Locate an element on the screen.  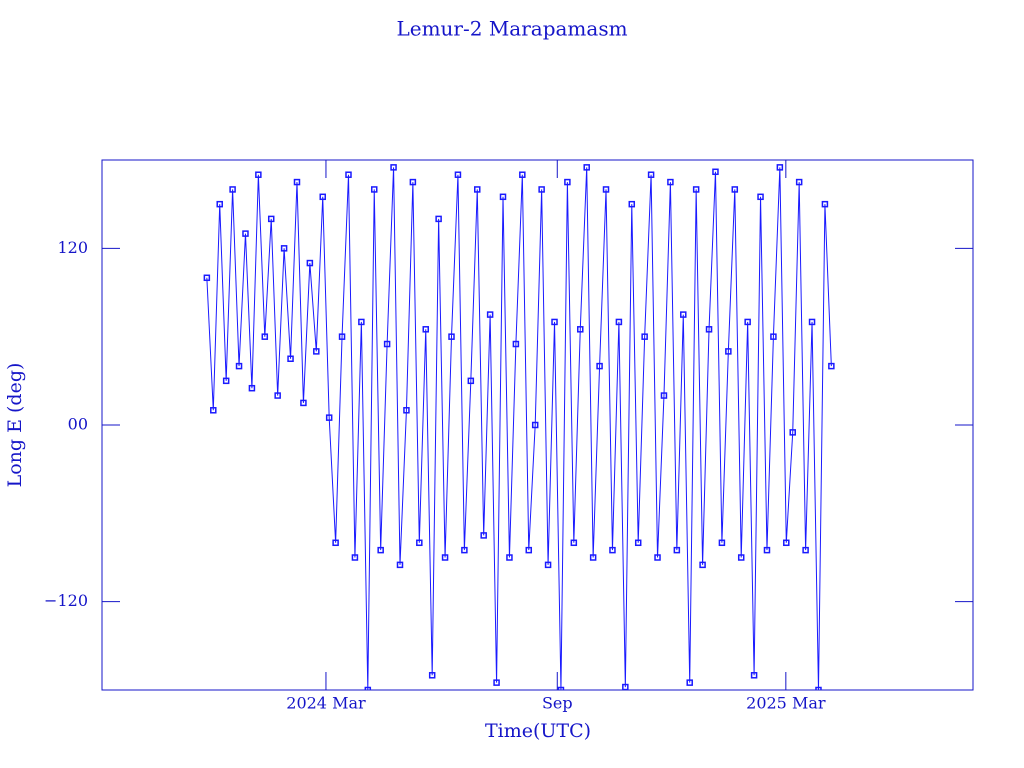
y-tick-label: −120 is located at coordinates (66, 600).